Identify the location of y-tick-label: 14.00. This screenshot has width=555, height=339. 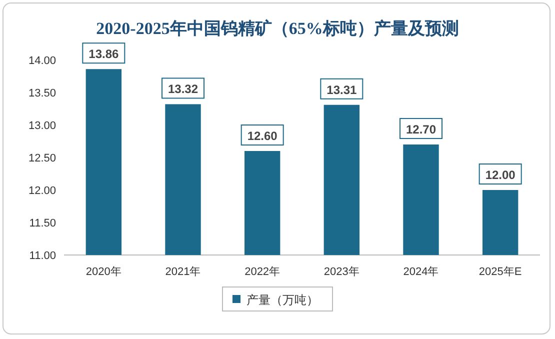
(42, 61).